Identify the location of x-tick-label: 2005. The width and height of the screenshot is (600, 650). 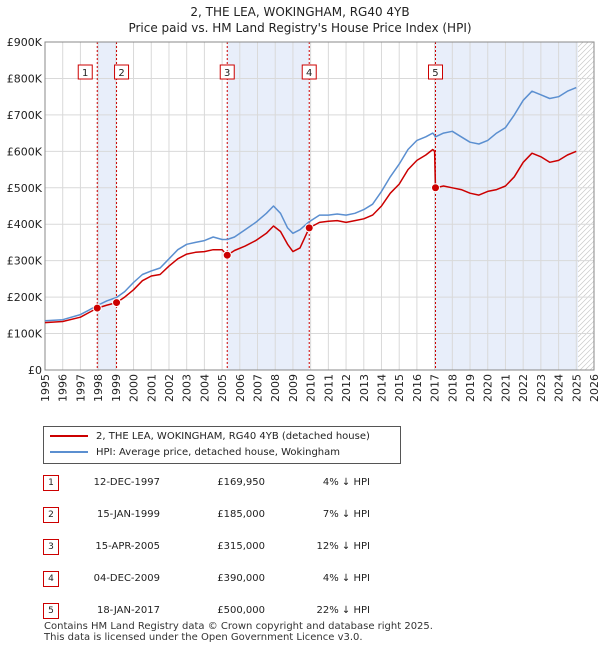
(222, 388).